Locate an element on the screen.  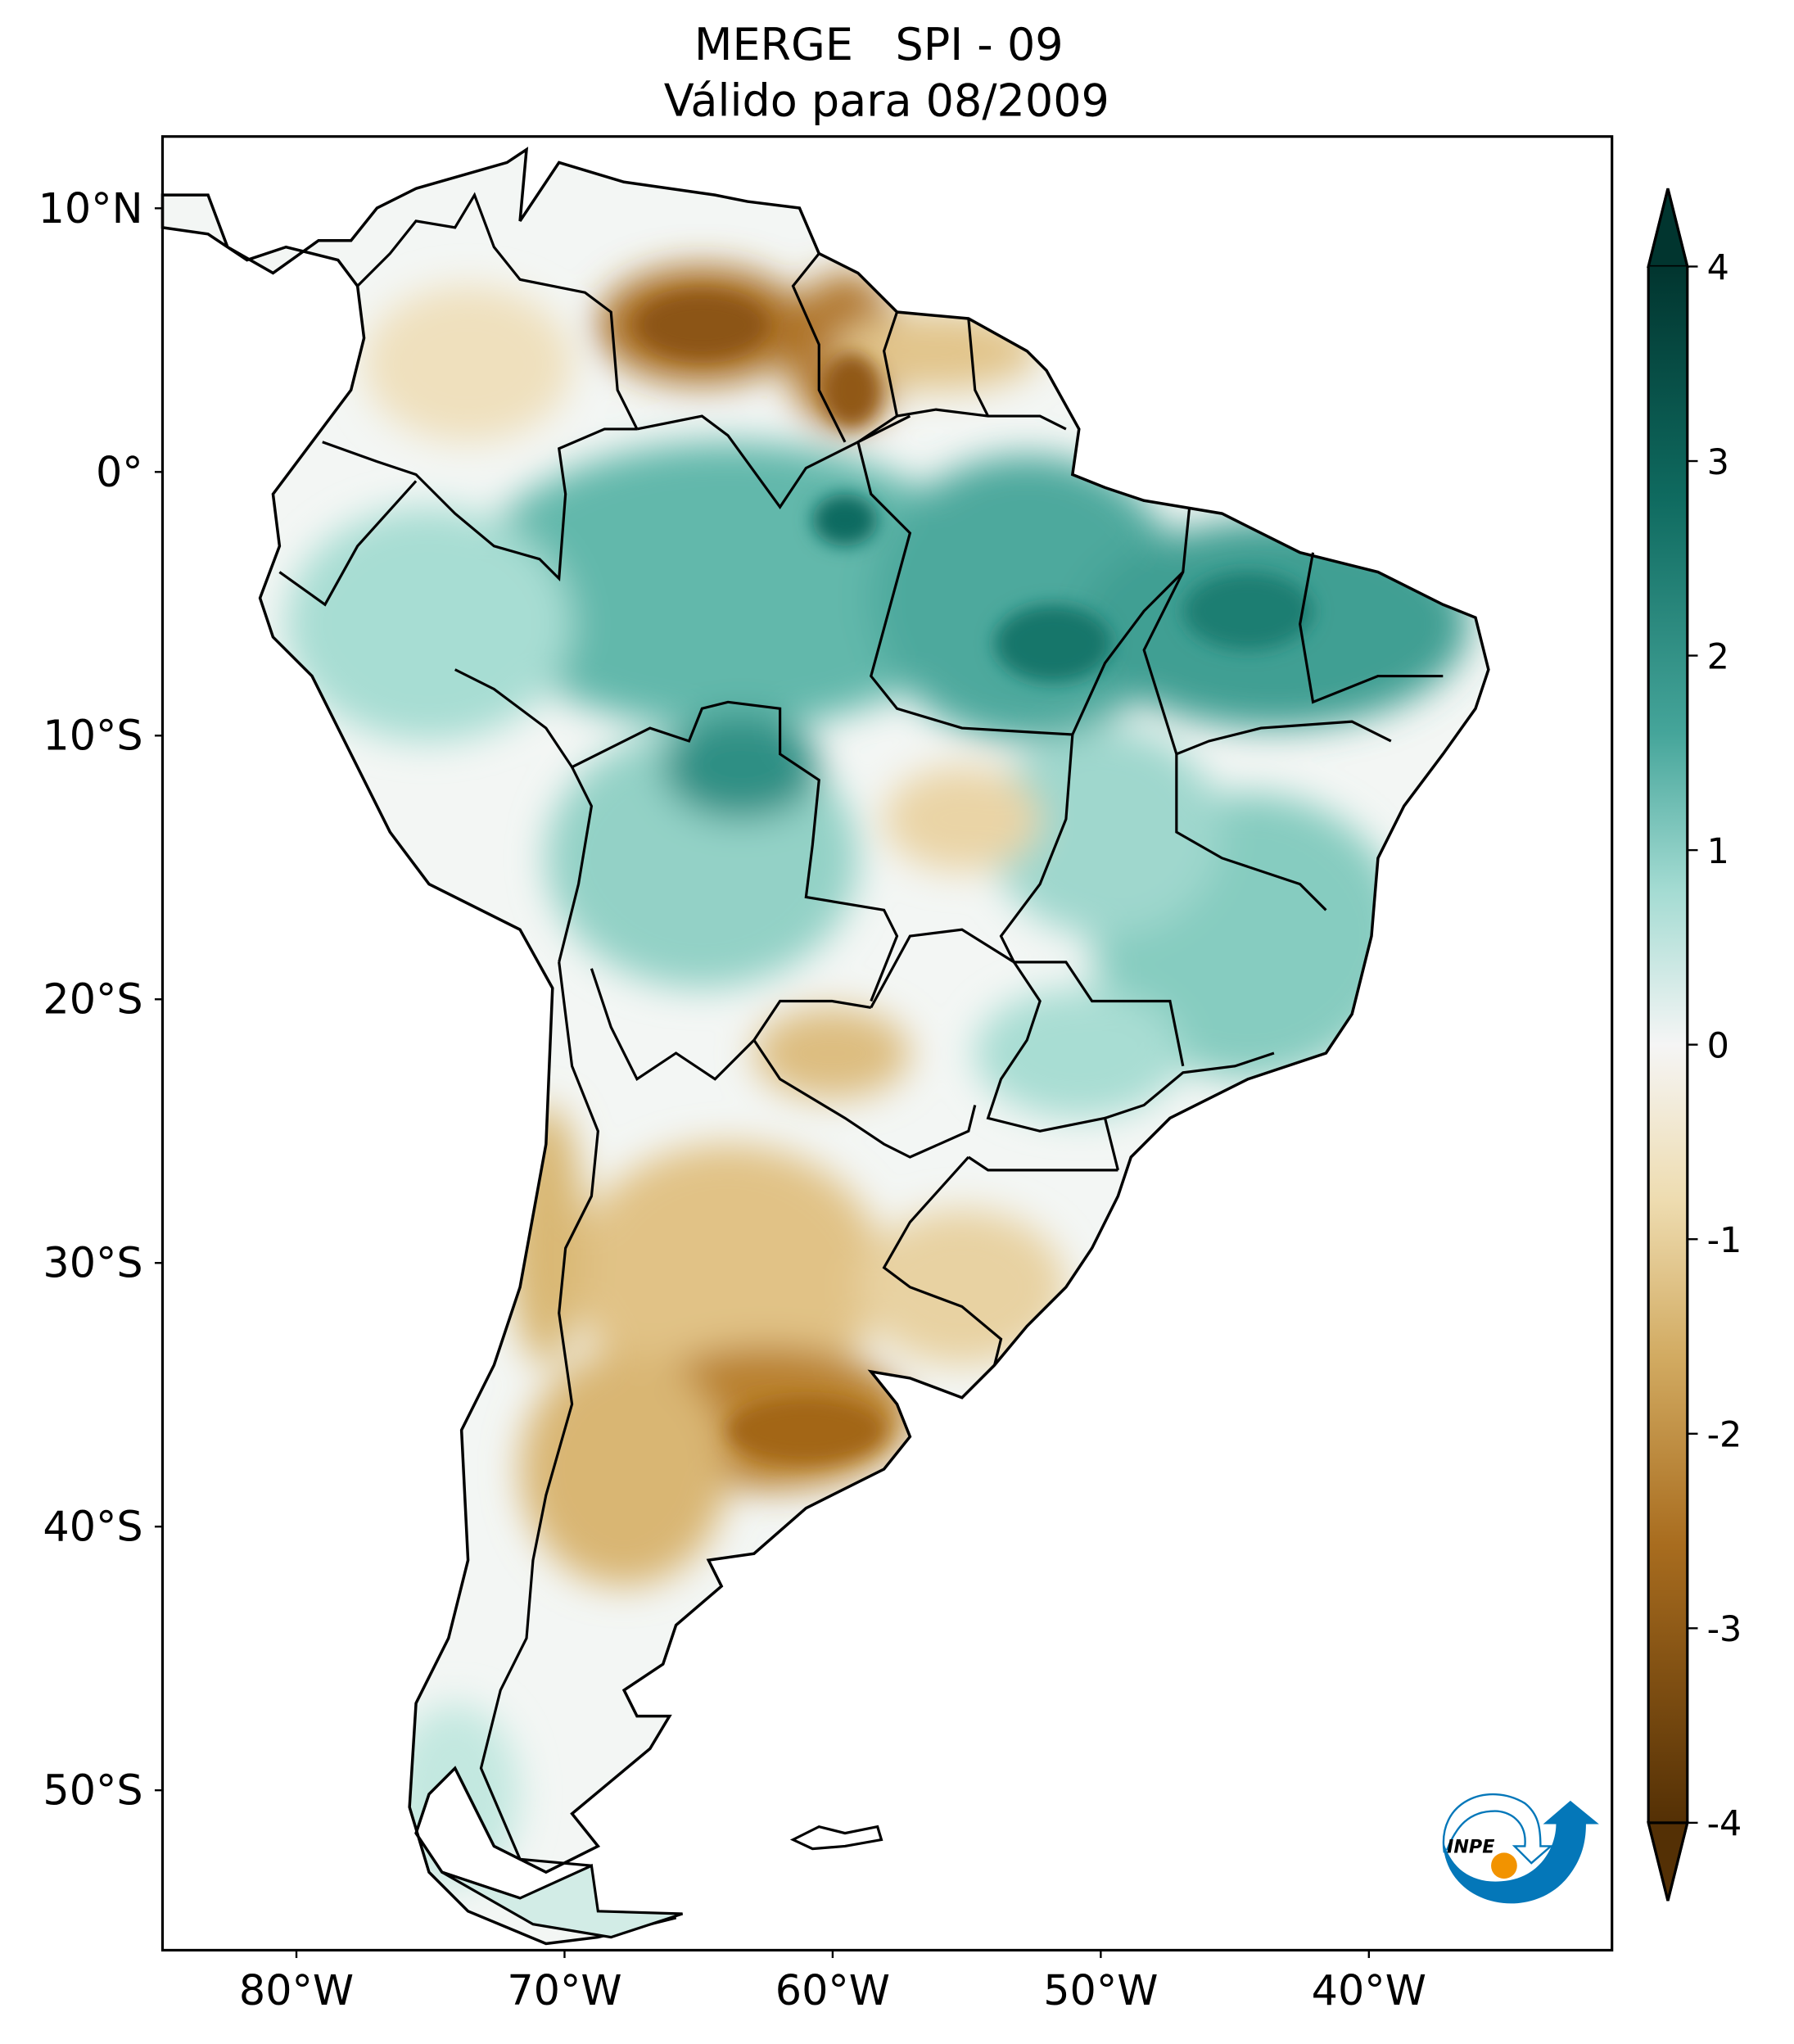
colorbar-tick-label: 1 is located at coordinates (1718, 851).